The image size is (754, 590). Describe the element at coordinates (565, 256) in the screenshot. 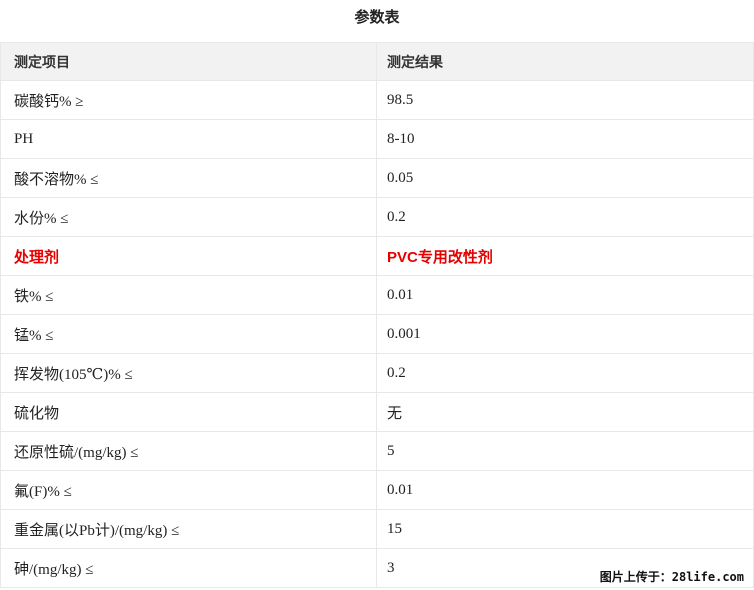

I see `result-cell: PVC专用改性剂` at that location.